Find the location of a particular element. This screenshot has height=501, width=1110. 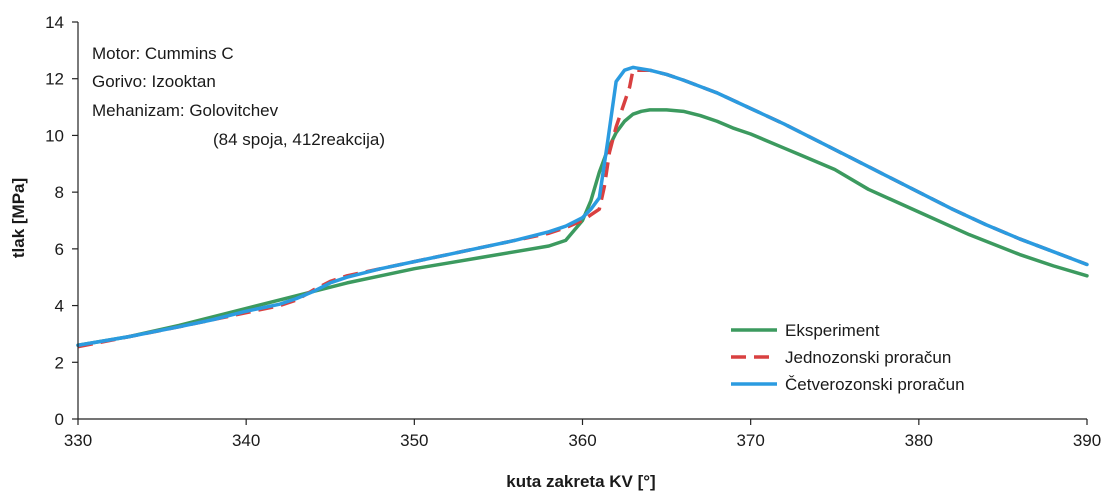

y-tick-label: 8 is located at coordinates (59, 192).